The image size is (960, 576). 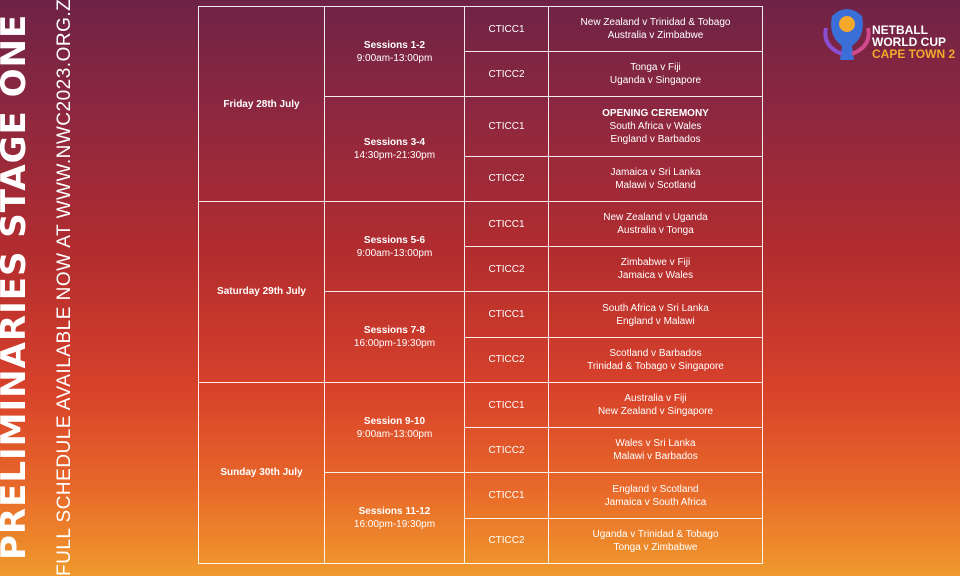 I want to click on match: New Zealand v Uganda, so click(x=655, y=218).